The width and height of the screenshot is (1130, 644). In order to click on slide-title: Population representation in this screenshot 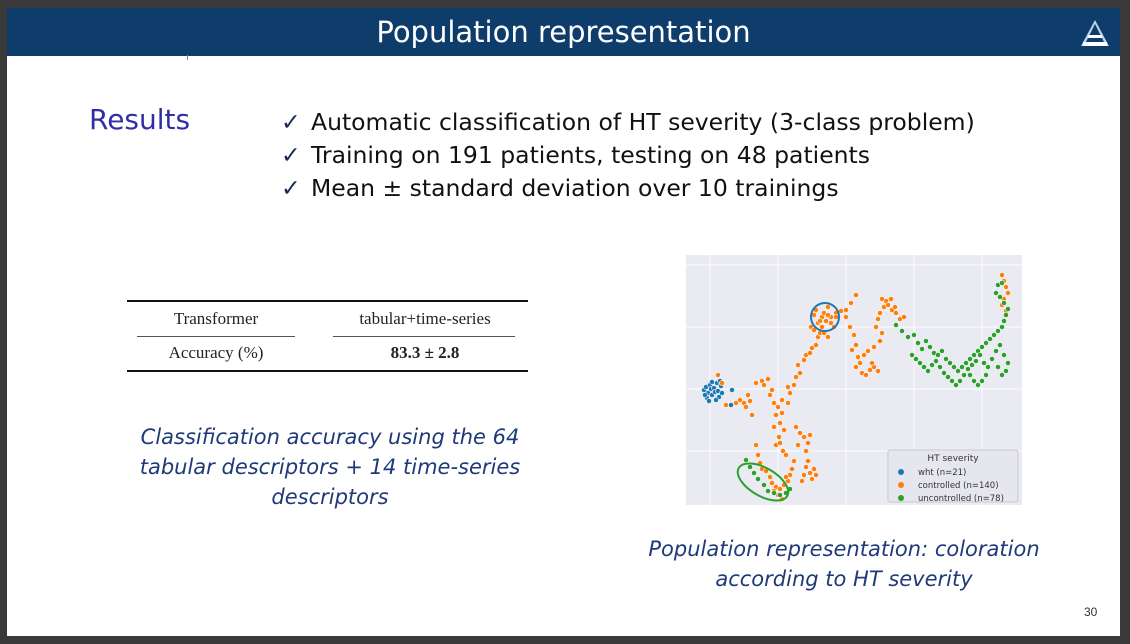, I will do `click(563, 32)`.